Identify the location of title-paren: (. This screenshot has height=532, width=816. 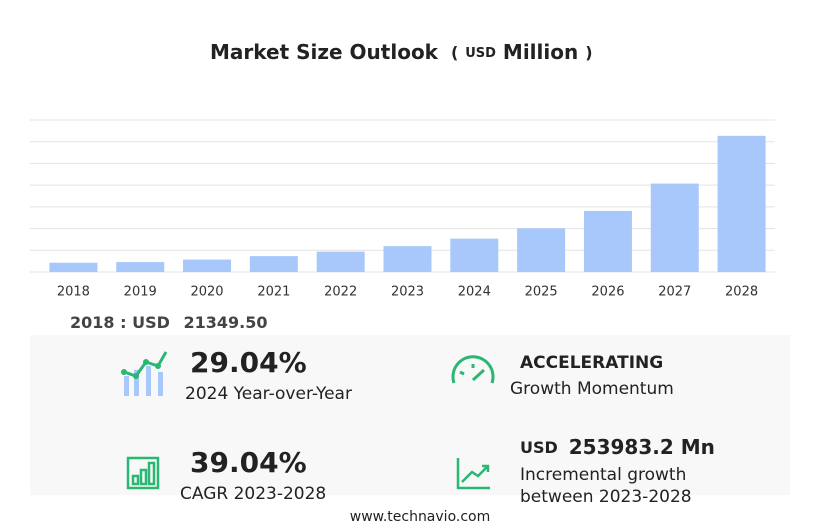
(454, 52).